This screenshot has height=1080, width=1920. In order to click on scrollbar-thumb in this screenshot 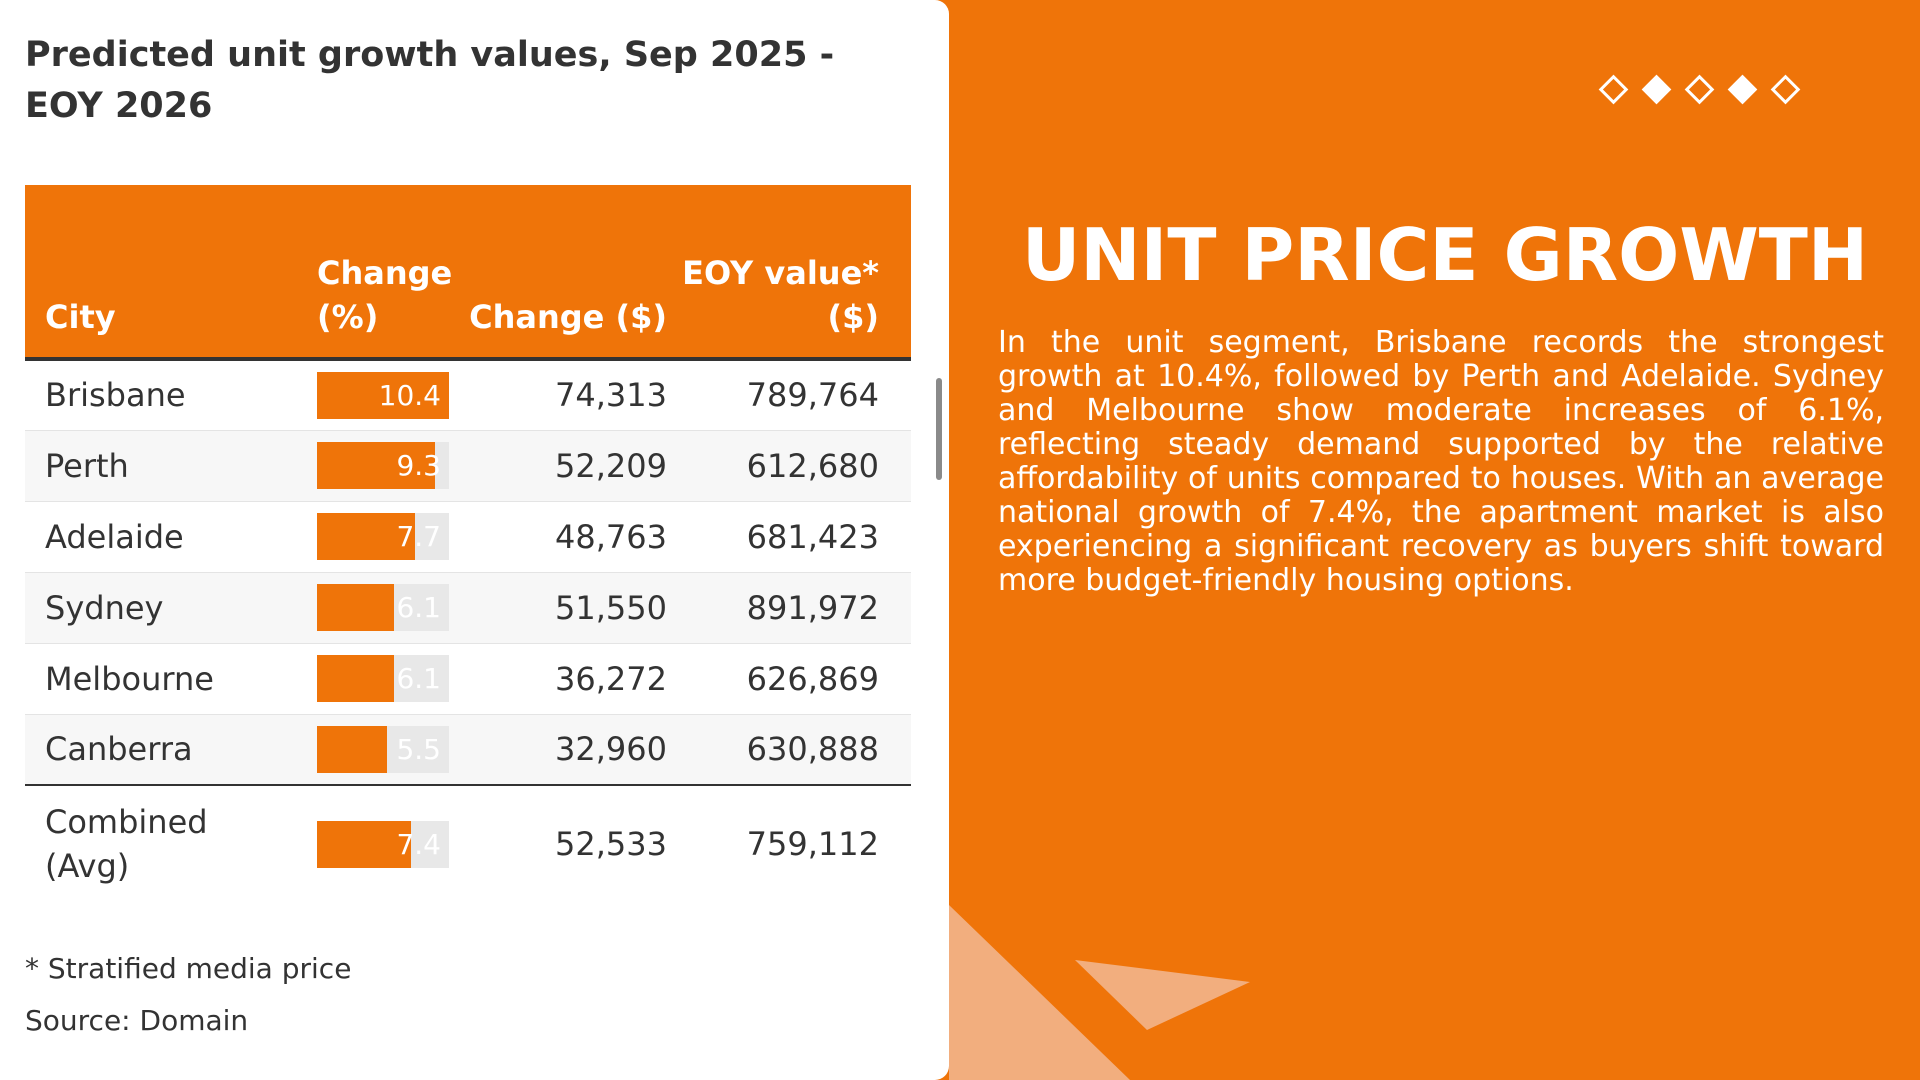, I will do `click(939, 429)`.